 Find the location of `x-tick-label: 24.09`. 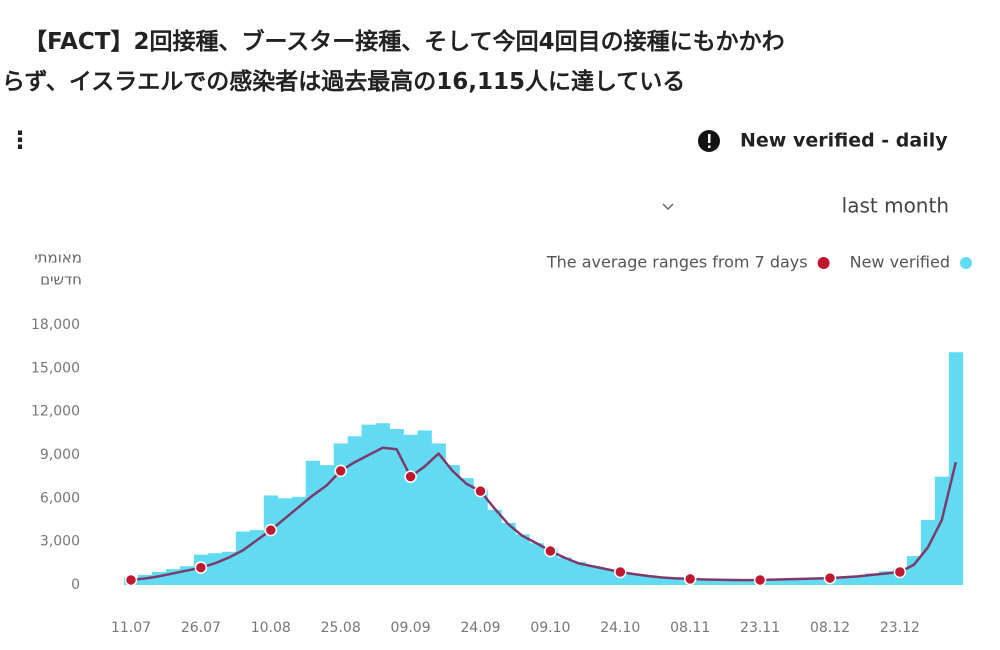

x-tick-label: 24.09 is located at coordinates (480, 628).